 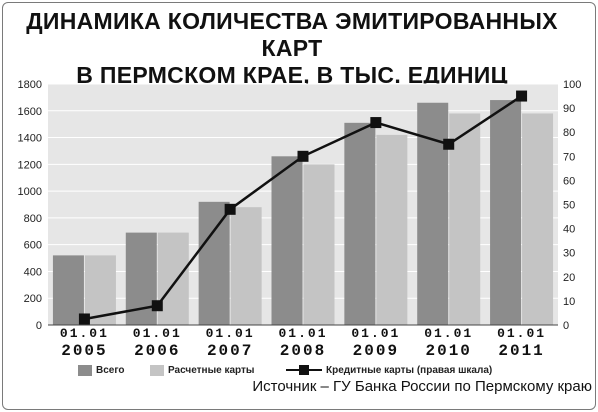 I want to click on right-axis-tick-label: 80, so click(x=569, y=133).